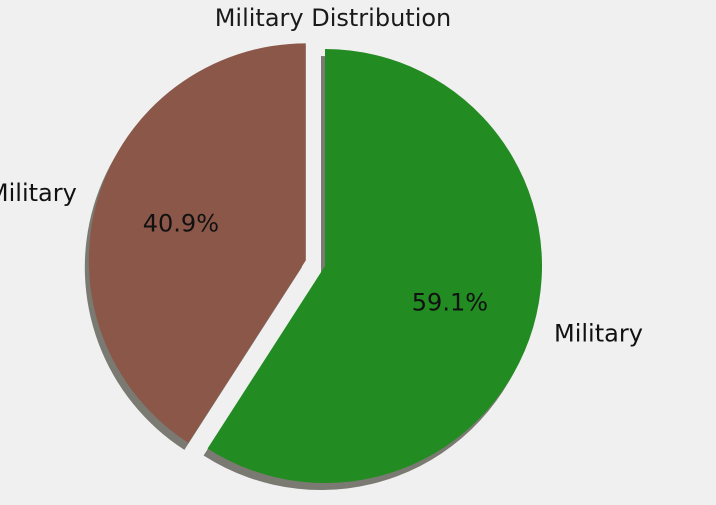 This screenshot has width=716, height=505. What do you see at coordinates (450, 303) in the screenshot?
I see `pct-label-military: 59.1%` at bounding box center [450, 303].